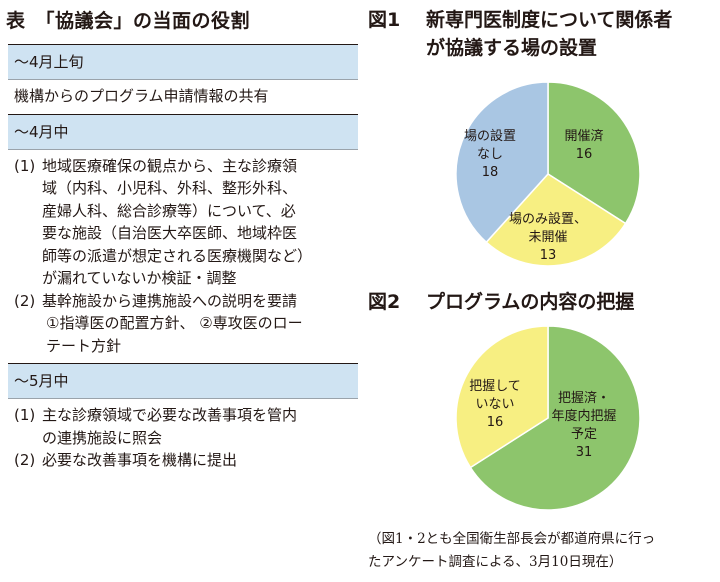 The width and height of the screenshot is (720, 582). Describe the element at coordinates (495, 386) in the screenshot. I see `slice-label-line: 把握して` at that location.